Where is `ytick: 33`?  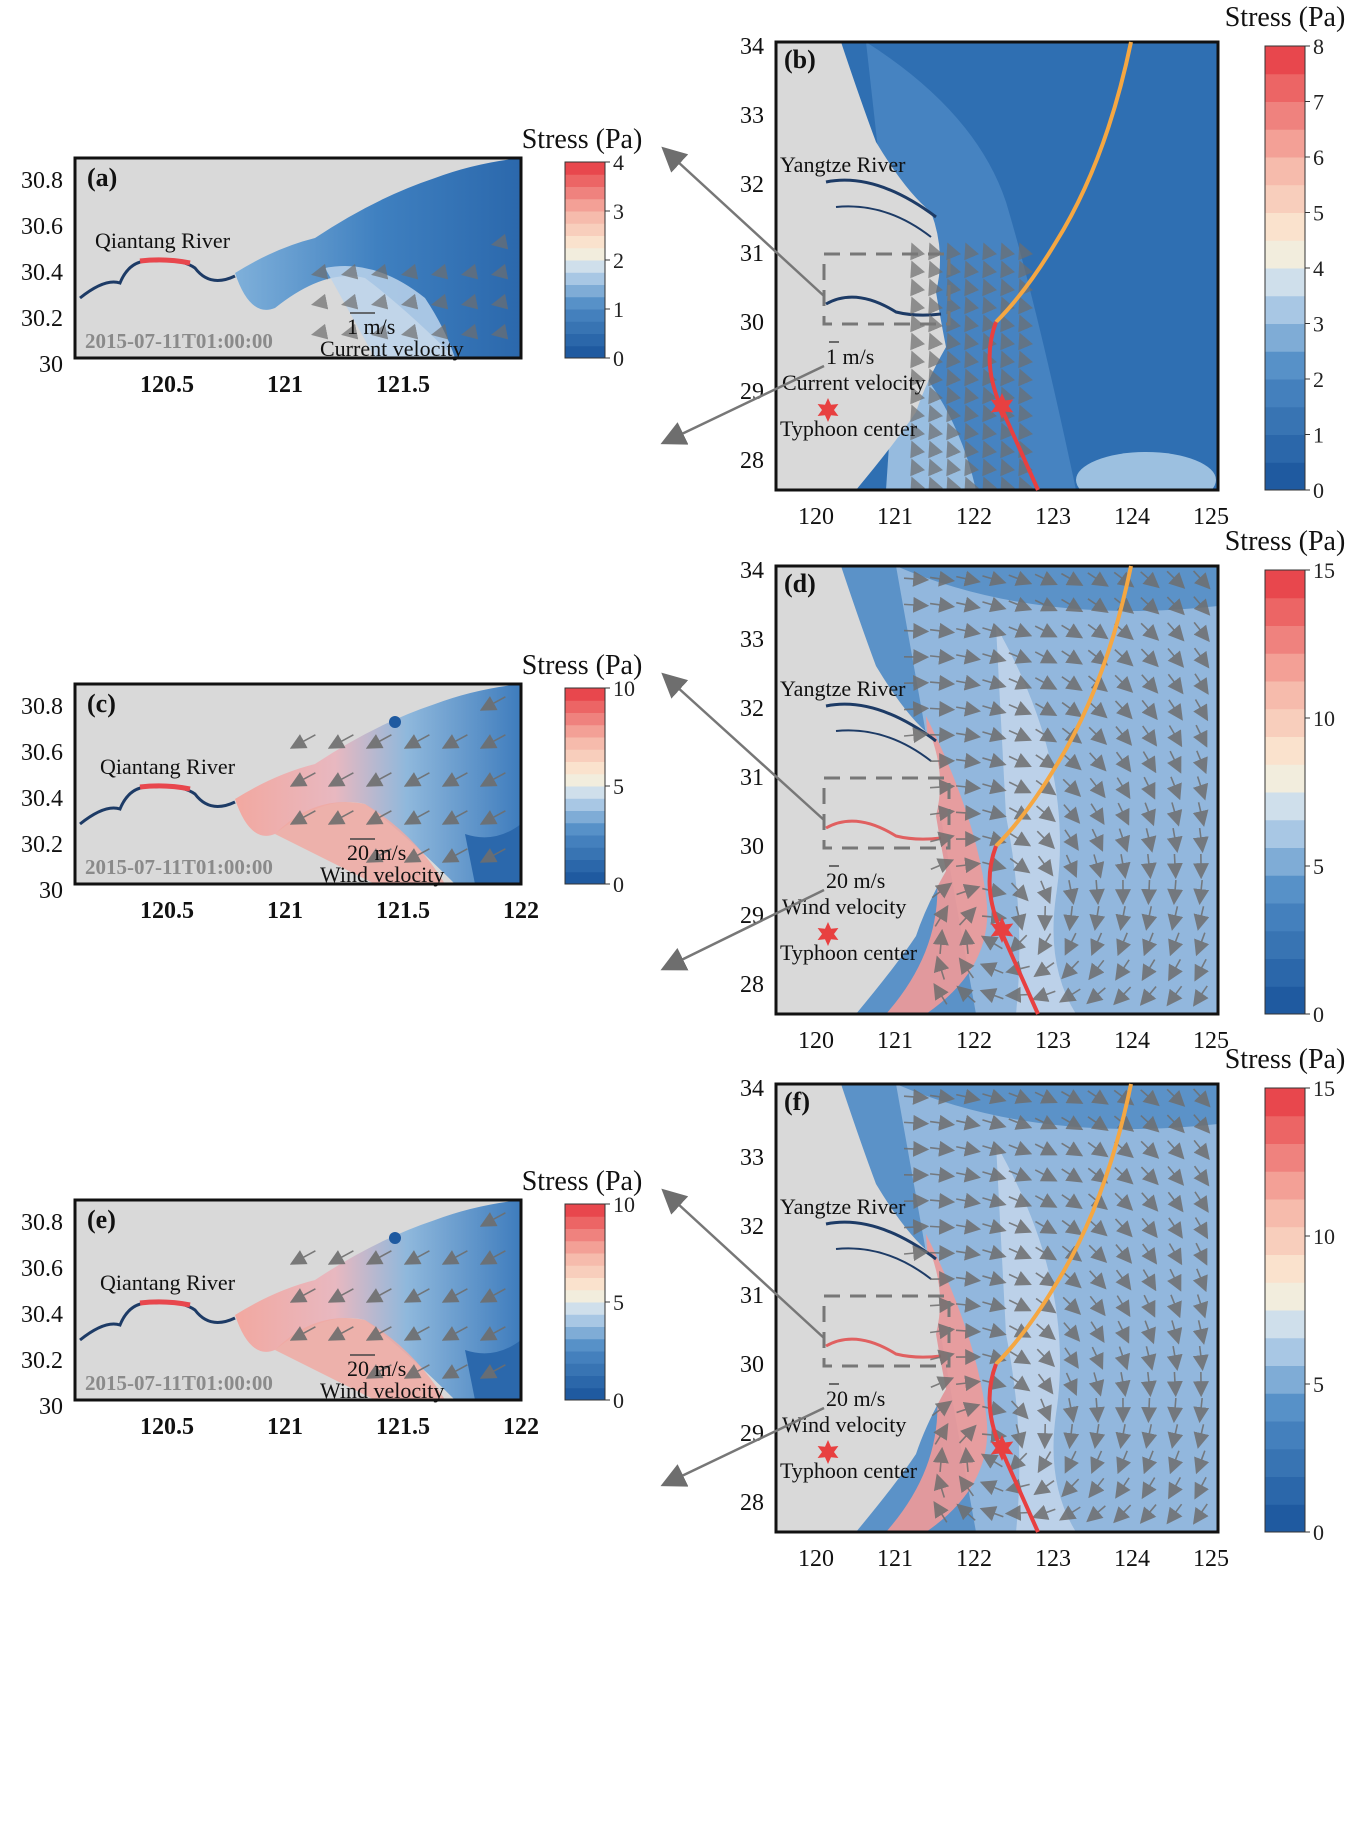
ytick: 33 is located at coordinates (752, 116).